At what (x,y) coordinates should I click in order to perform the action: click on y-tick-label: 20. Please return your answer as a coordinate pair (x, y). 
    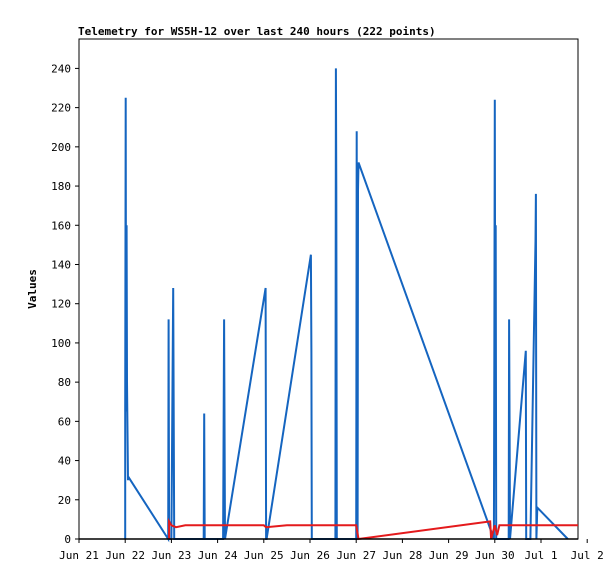
    Looking at the image, I should click on (64, 500).